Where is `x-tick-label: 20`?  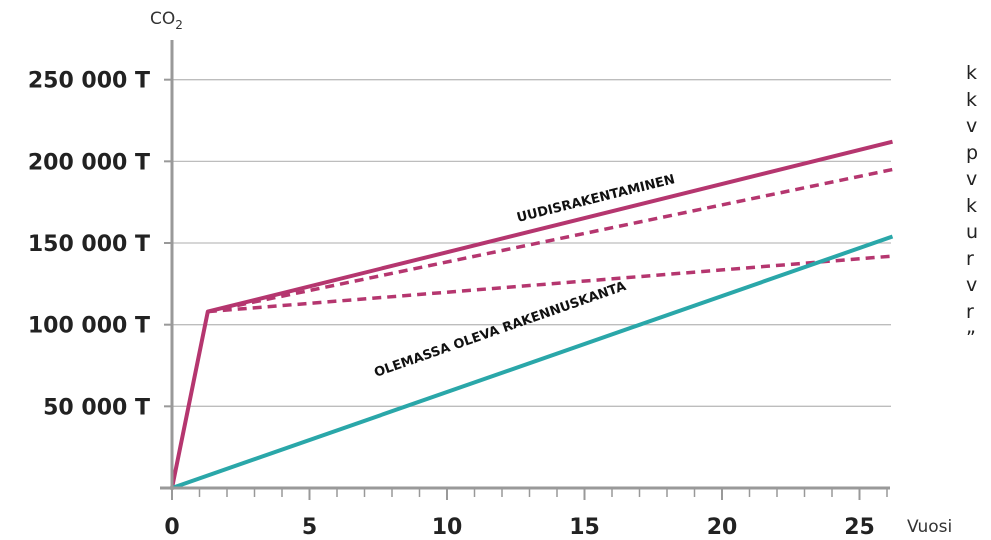
x-tick-label: 20 is located at coordinates (722, 527).